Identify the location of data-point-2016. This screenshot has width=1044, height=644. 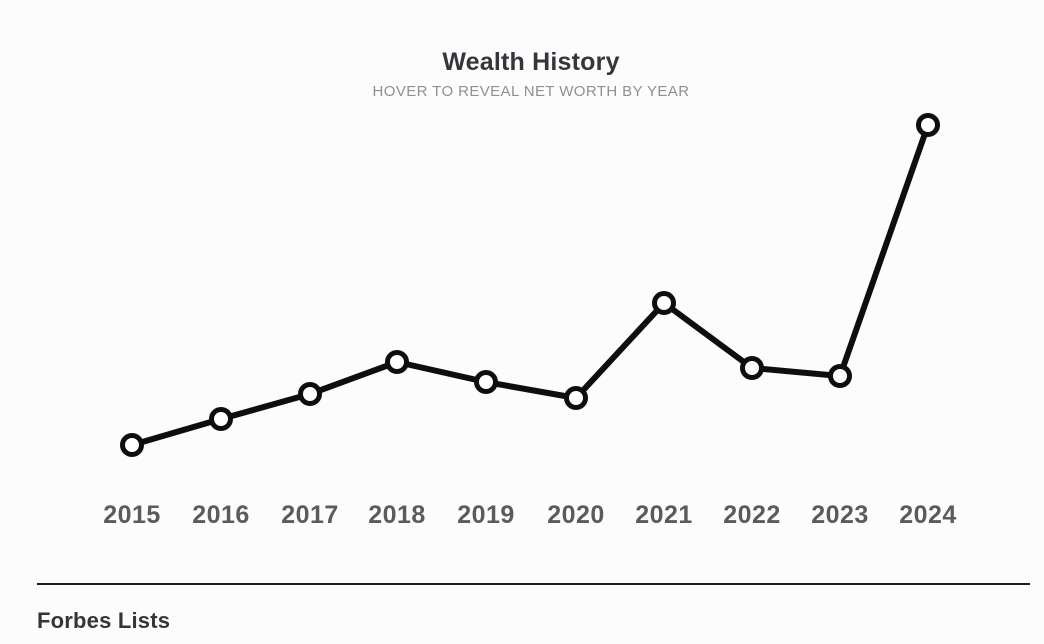
(221, 419).